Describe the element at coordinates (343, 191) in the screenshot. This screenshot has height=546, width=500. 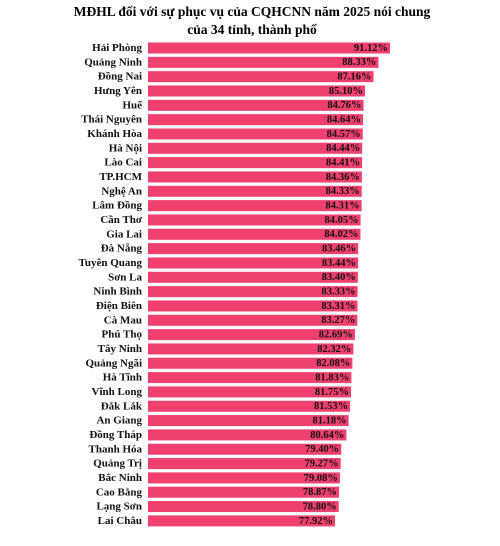
I see `value-label: 84.33%` at that location.